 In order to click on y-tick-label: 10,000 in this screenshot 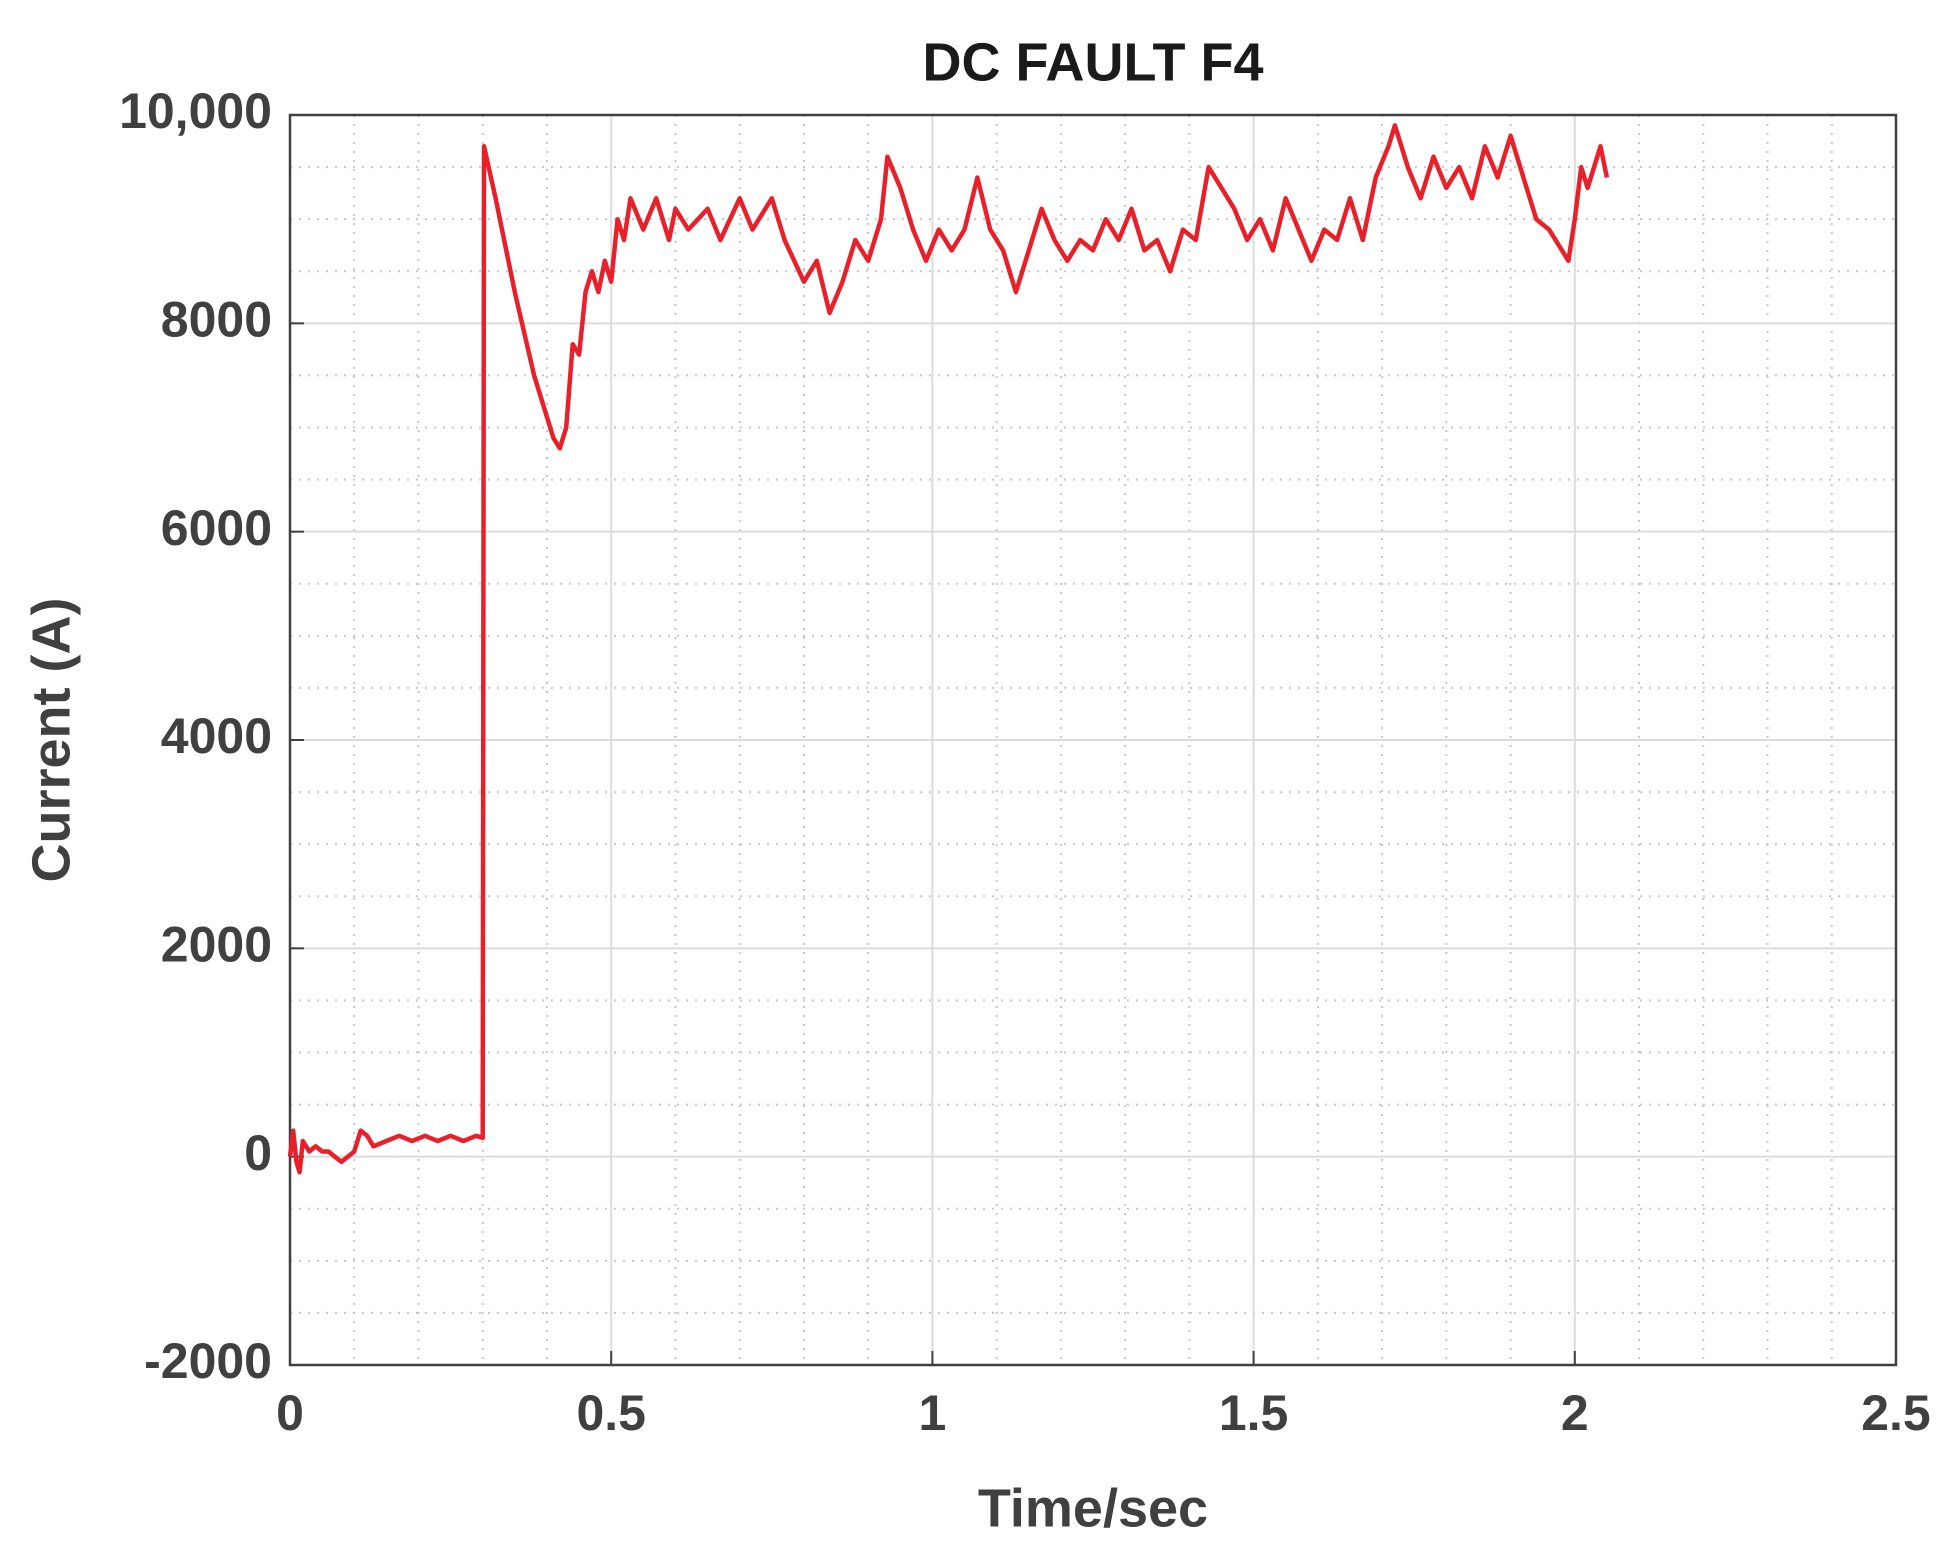, I will do `click(195, 111)`.